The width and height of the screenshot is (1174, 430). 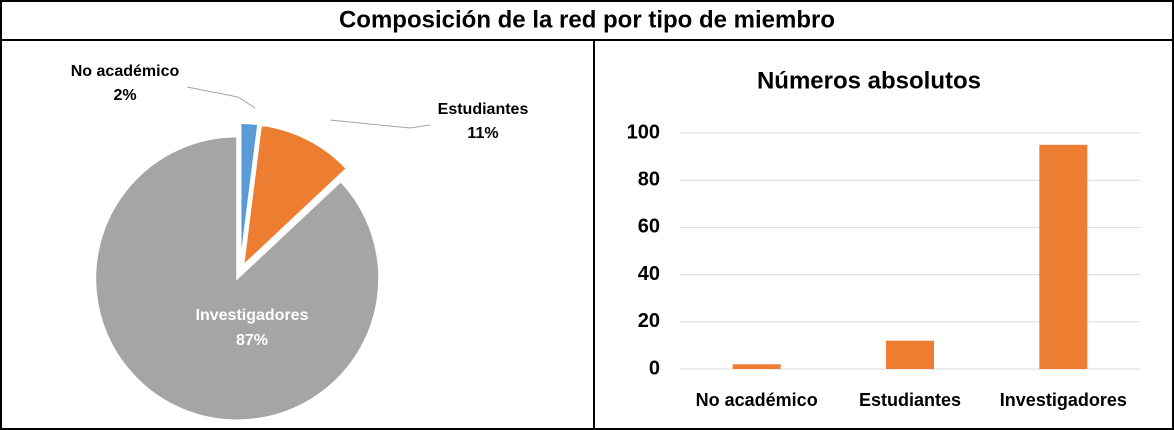 I want to click on y-tick-label: 80, so click(x=649, y=179).